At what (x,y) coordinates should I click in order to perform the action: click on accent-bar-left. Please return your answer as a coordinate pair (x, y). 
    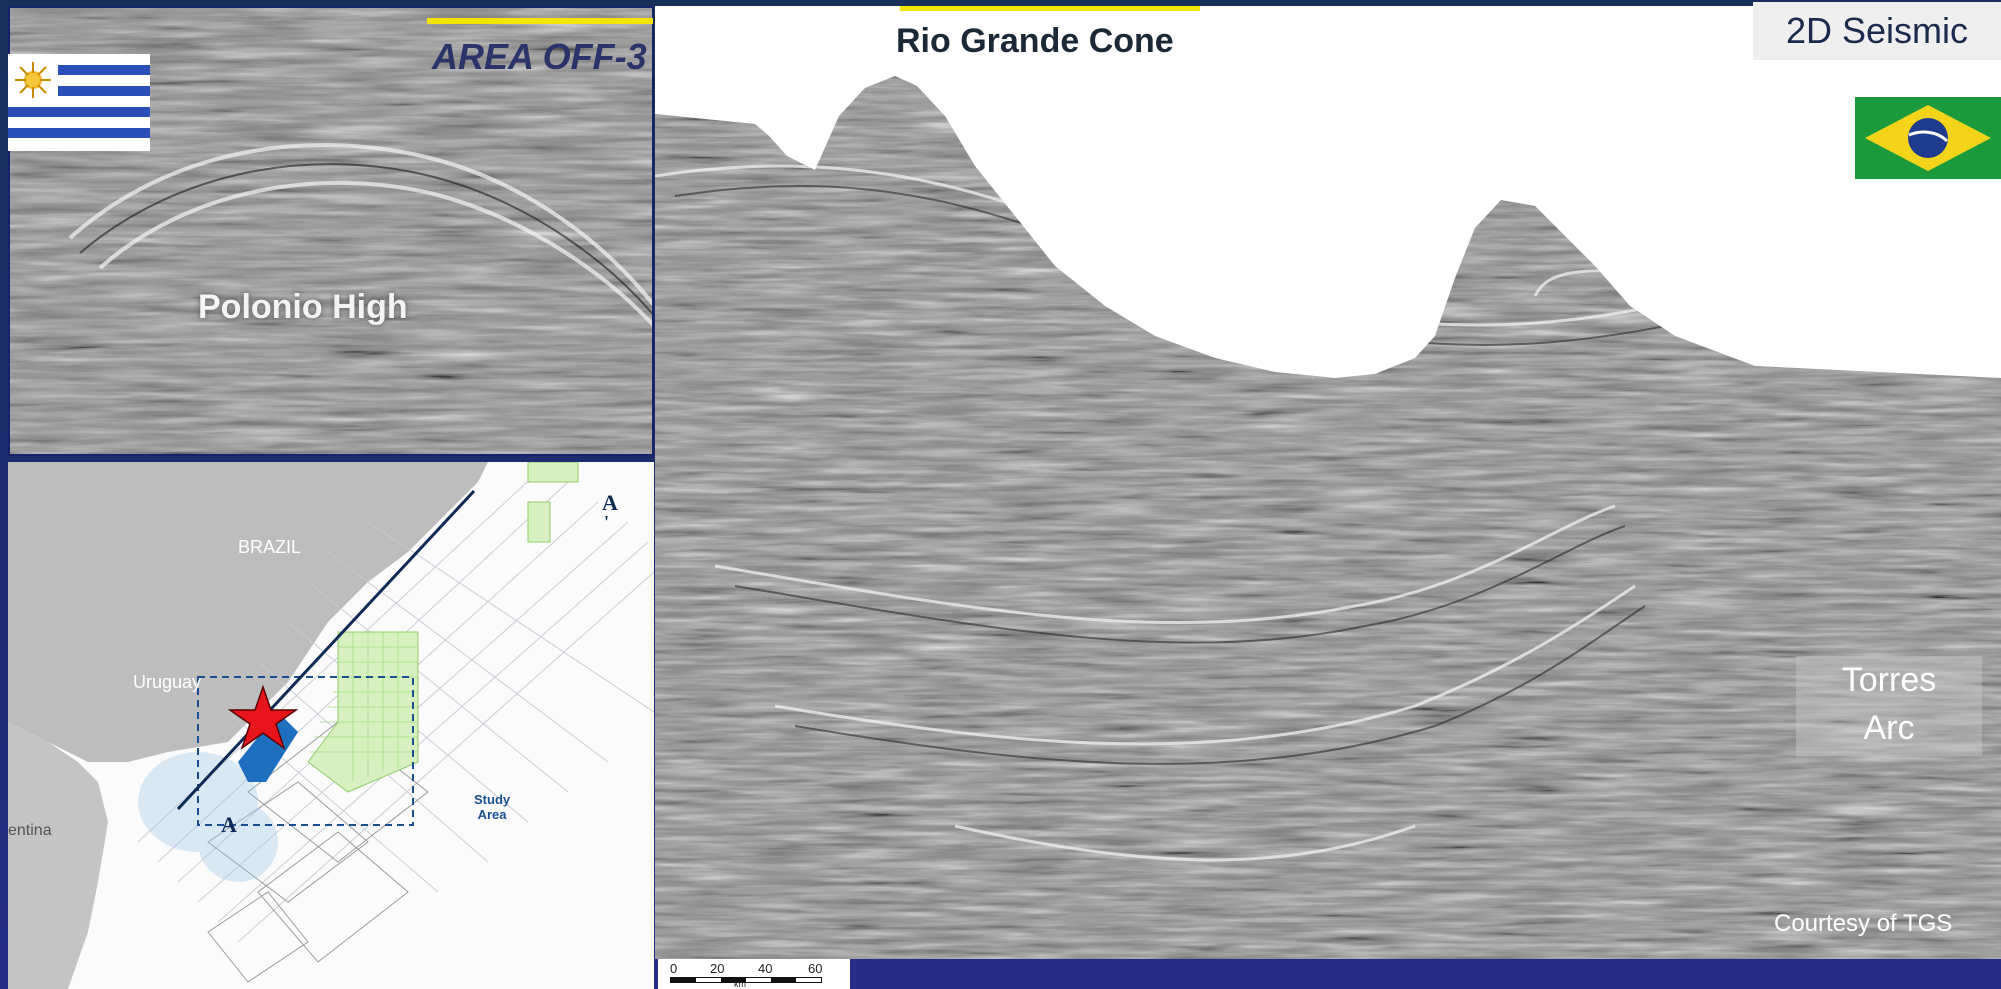
    Looking at the image, I should click on (540, 21).